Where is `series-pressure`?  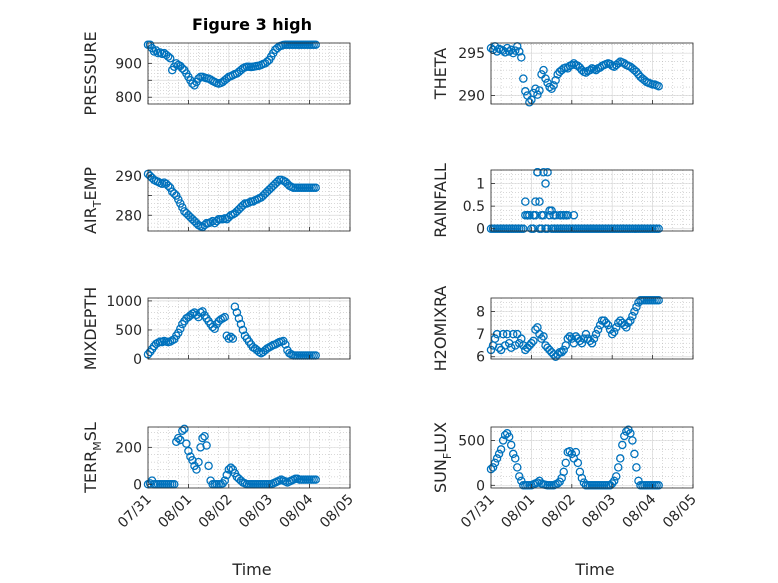
series-pressure is located at coordinates (231, 65).